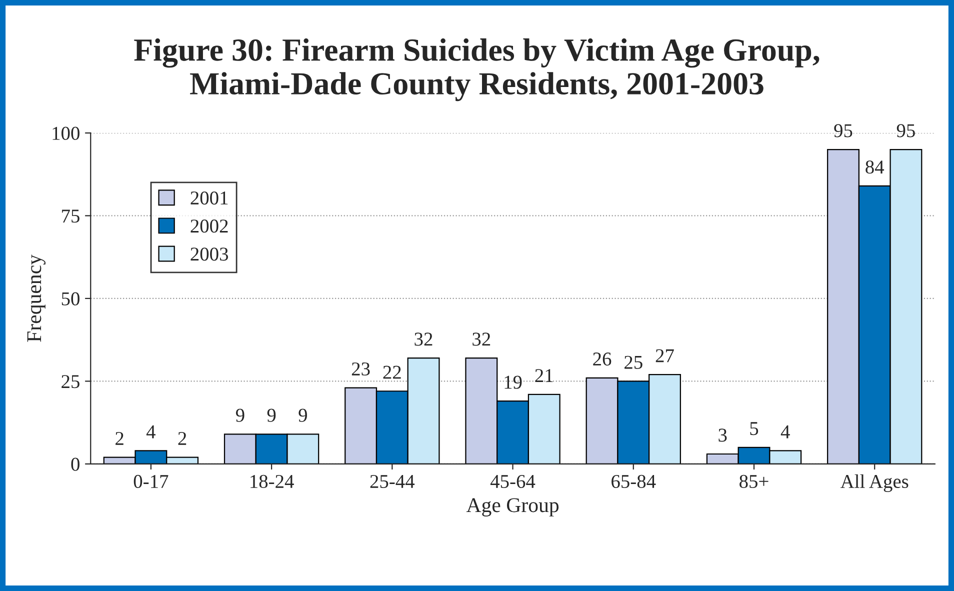  Describe the element at coordinates (754, 429) in the screenshot. I see `data-label: 5` at that location.